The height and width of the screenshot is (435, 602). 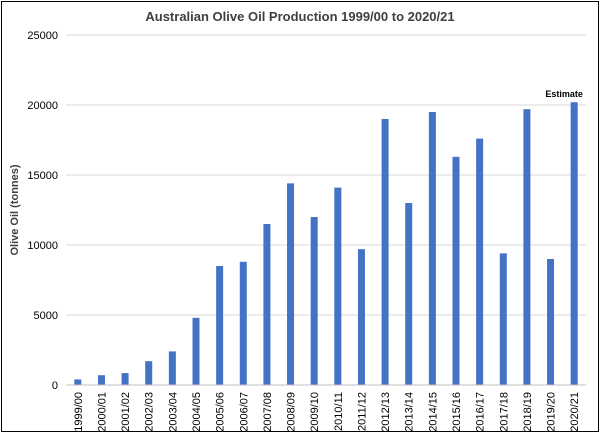 I want to click on x-tick-label: 2014/15, so click(x=433, y=412).